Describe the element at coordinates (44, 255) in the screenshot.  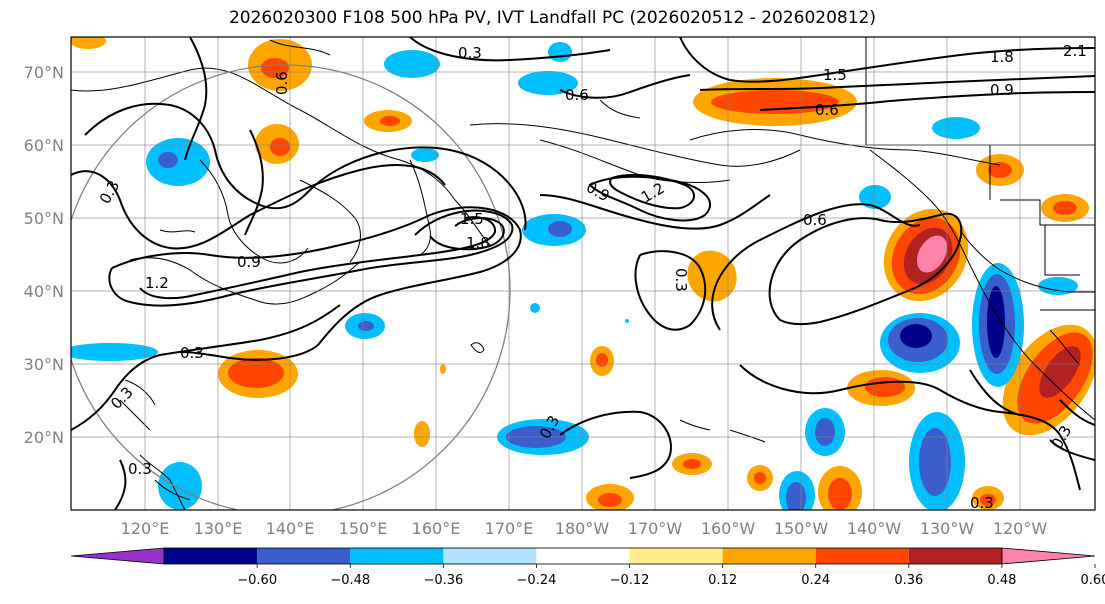
I see `latitude-axis: 70°N 60°N 50°N 40°N 30°N 20°N` at that location.